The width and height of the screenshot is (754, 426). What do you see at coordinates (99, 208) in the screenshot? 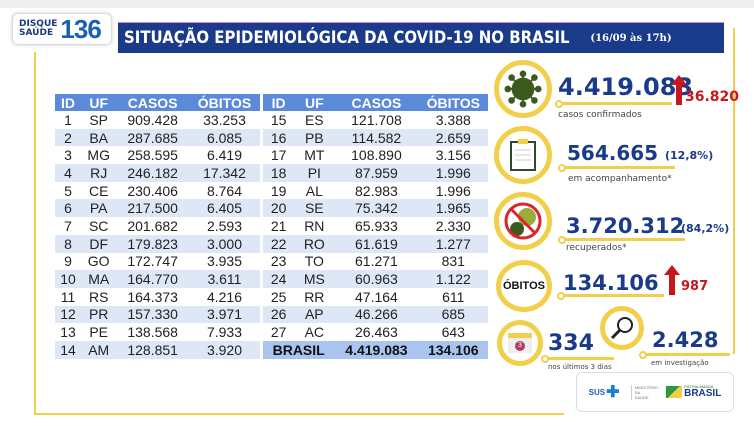
I see `table-cell: PA` at bounding box center [99, 208].